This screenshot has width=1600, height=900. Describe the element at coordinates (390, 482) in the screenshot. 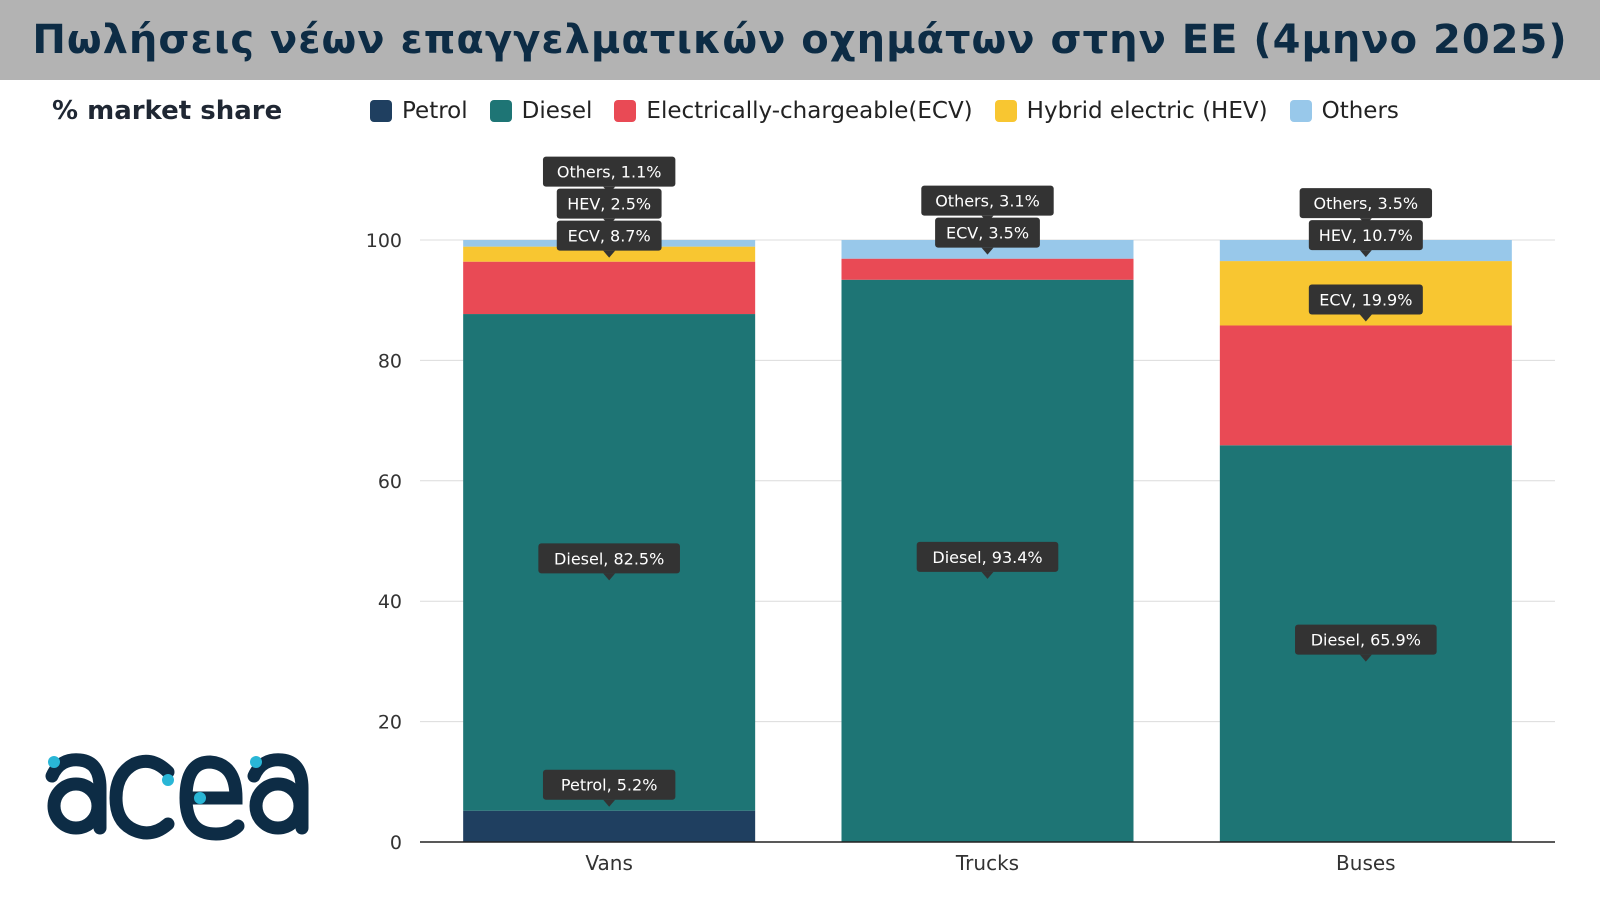

I see `y-tick-label: 60` at that location.